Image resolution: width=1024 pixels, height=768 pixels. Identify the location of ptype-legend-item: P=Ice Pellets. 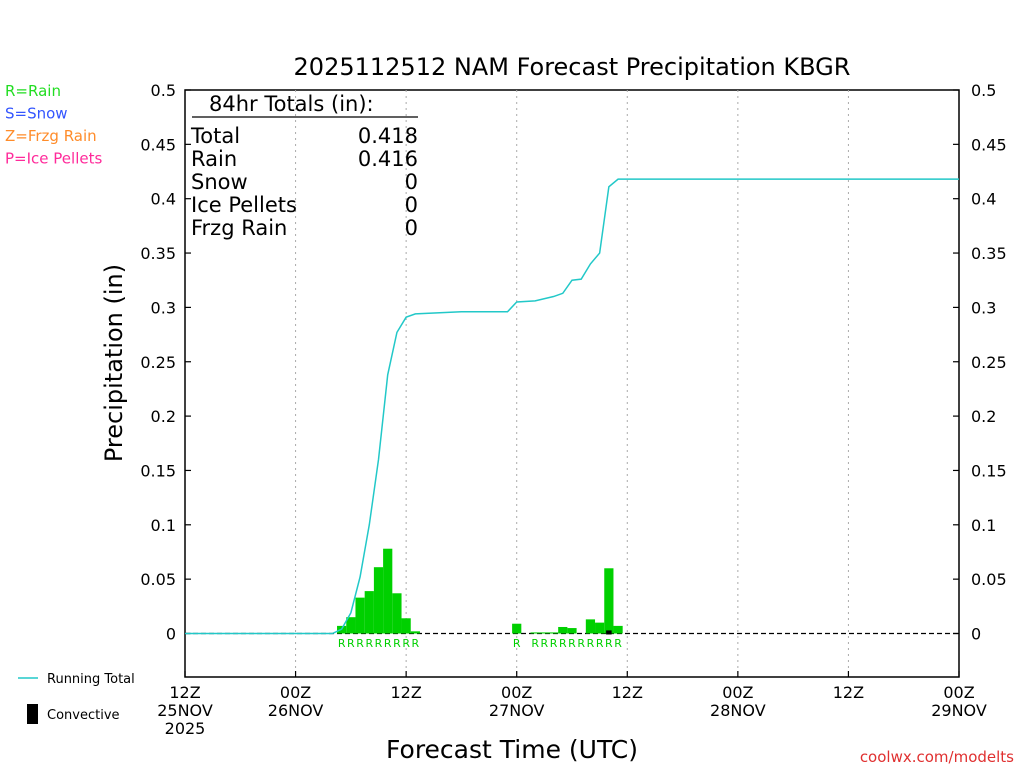
(53, 159).